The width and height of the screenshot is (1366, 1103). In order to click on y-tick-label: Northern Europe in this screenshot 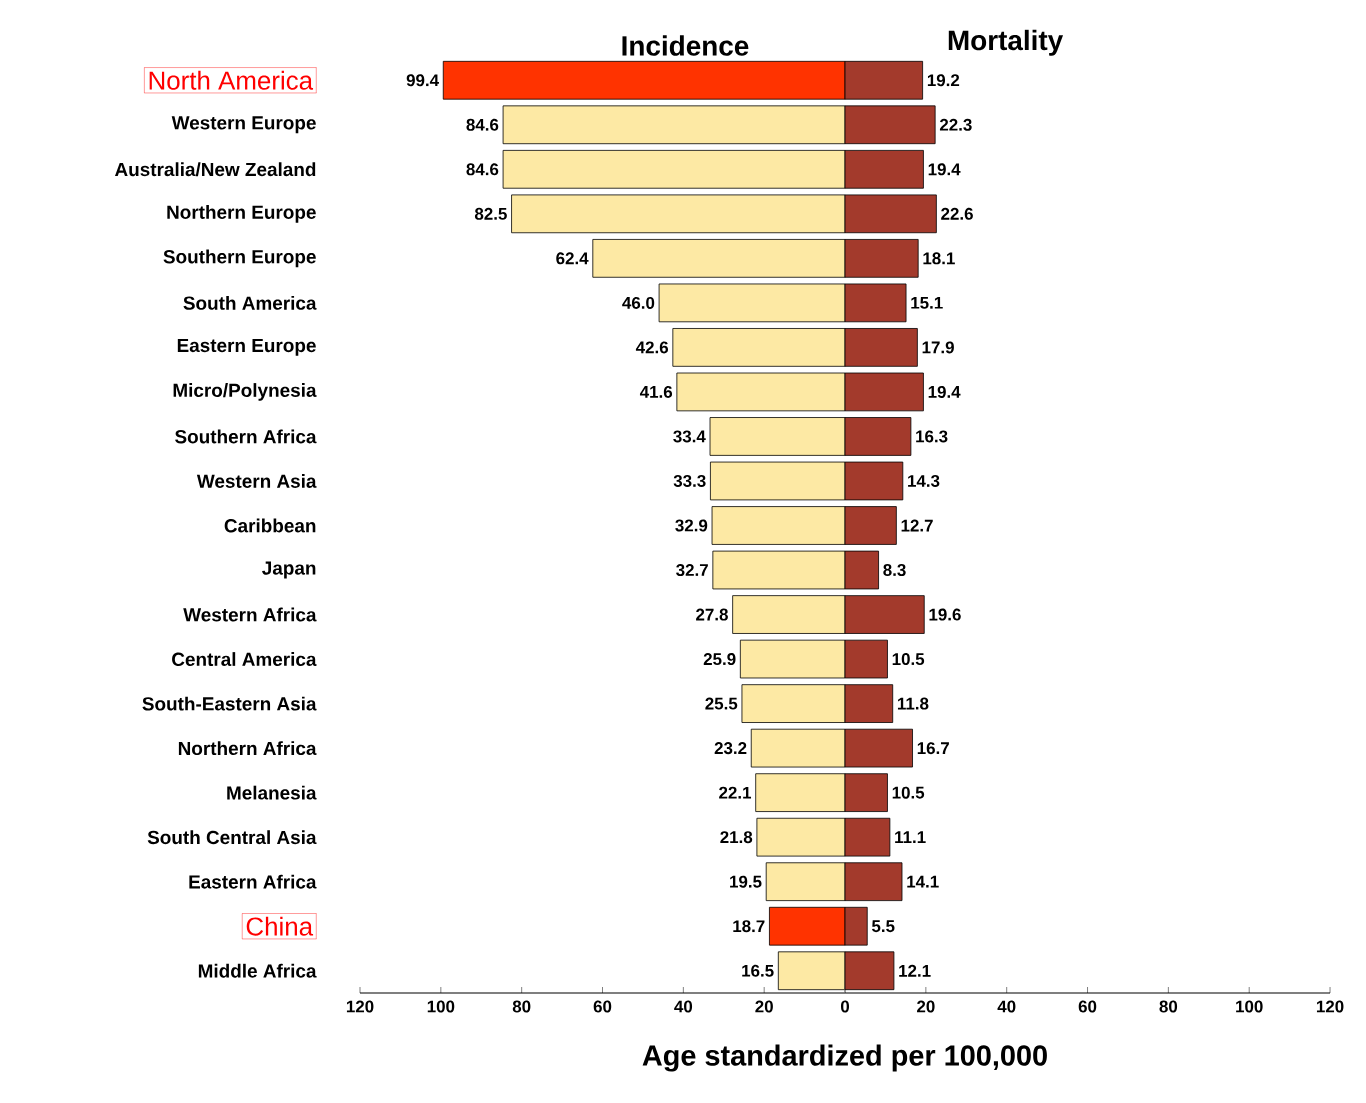, I will do `click(241, 214)`.